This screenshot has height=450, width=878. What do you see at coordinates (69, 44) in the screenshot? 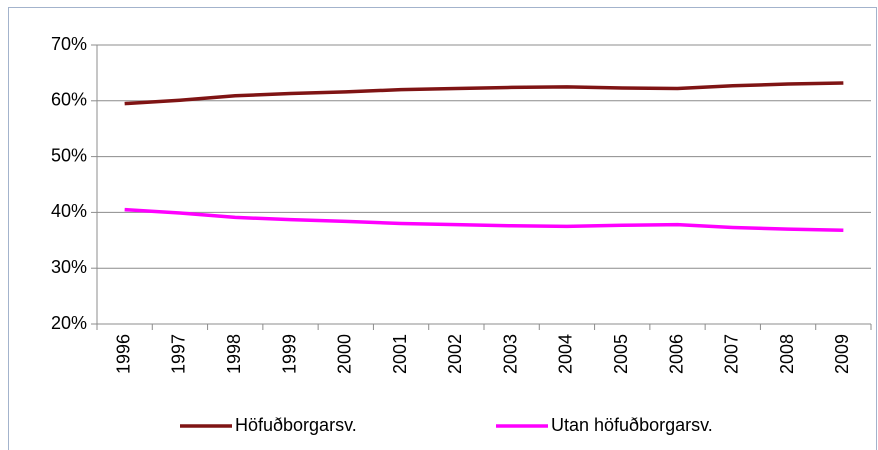
I see `y-tick-label: 70%` at bounding box center [69, 44].